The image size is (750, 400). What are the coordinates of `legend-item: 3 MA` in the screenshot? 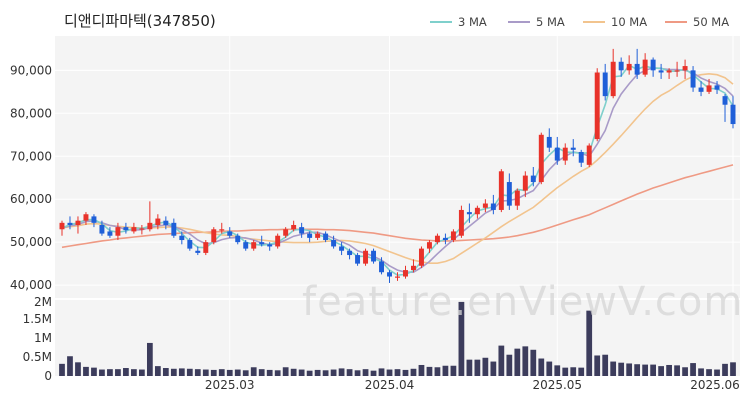 It's located at (458, 22).